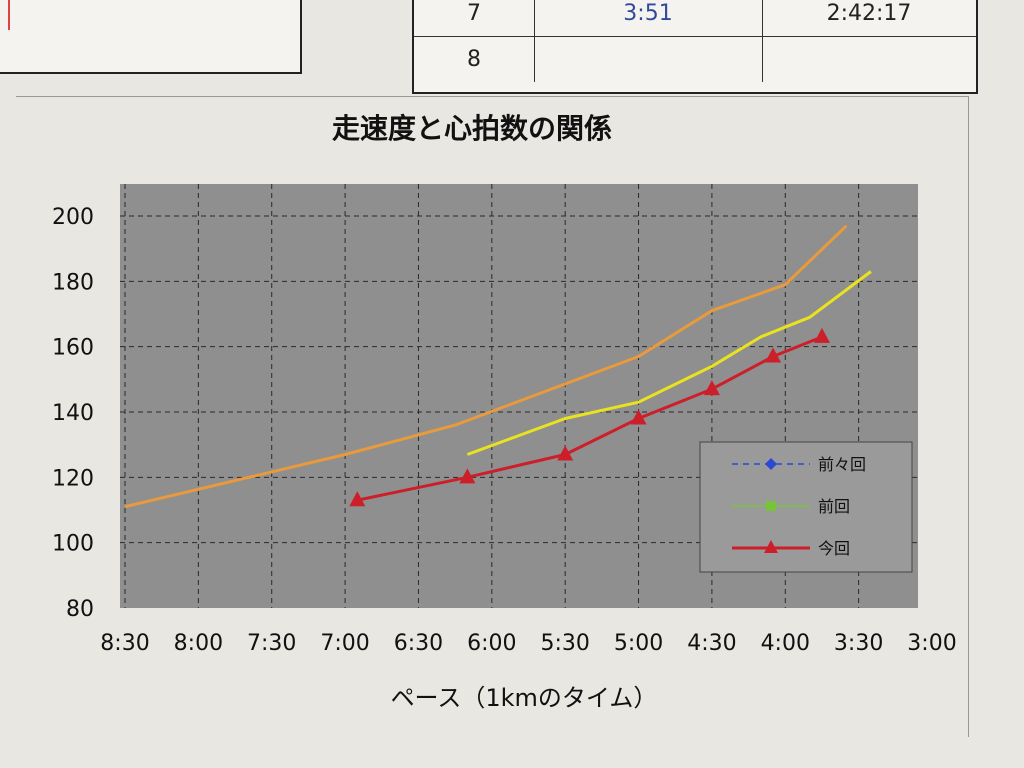 The width and height of the screenshot is (1024, 768). Describe the element at coordinates (806, 507) in the screenshot. I see `legend-box` at that location.